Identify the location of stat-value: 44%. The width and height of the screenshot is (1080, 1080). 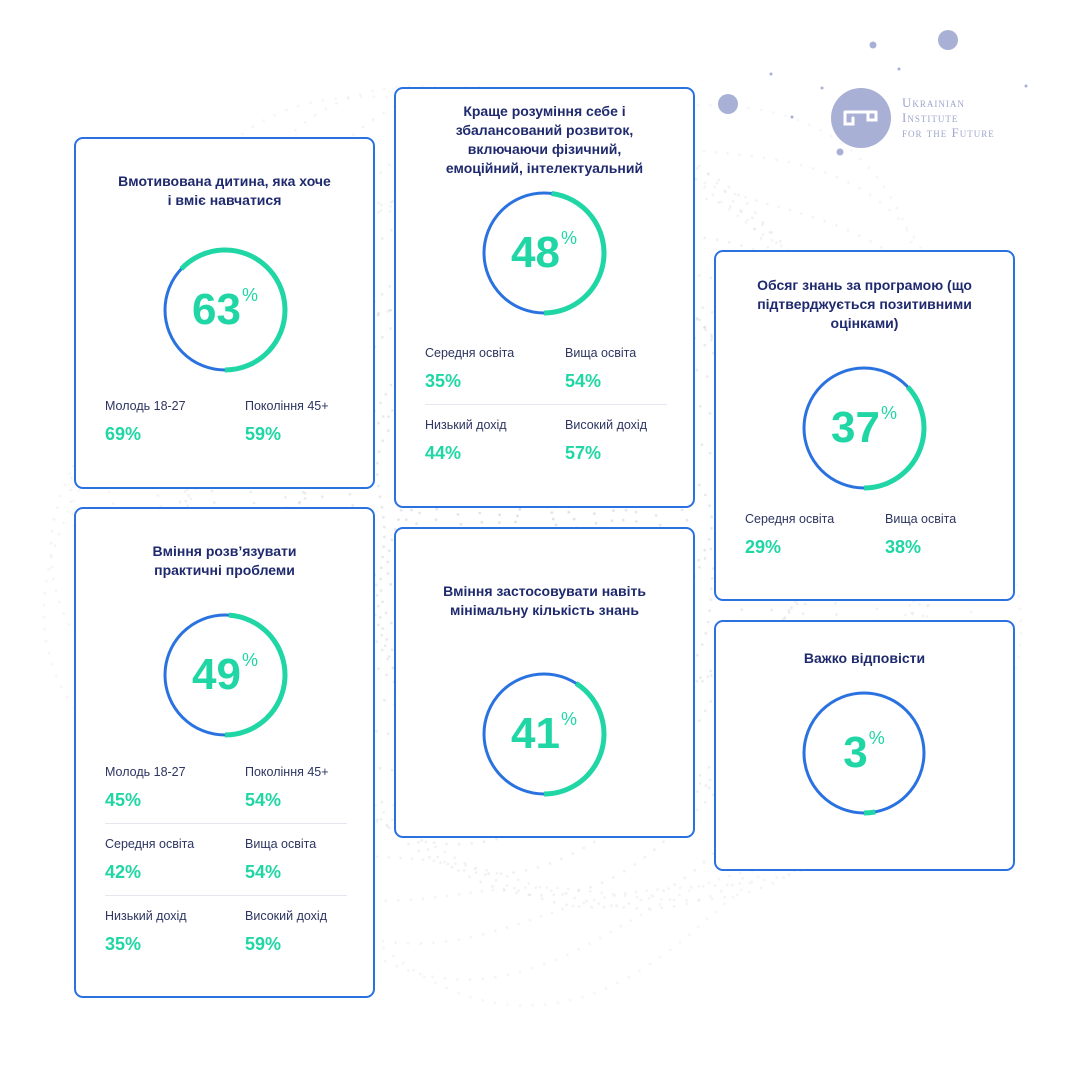
(443, 453).